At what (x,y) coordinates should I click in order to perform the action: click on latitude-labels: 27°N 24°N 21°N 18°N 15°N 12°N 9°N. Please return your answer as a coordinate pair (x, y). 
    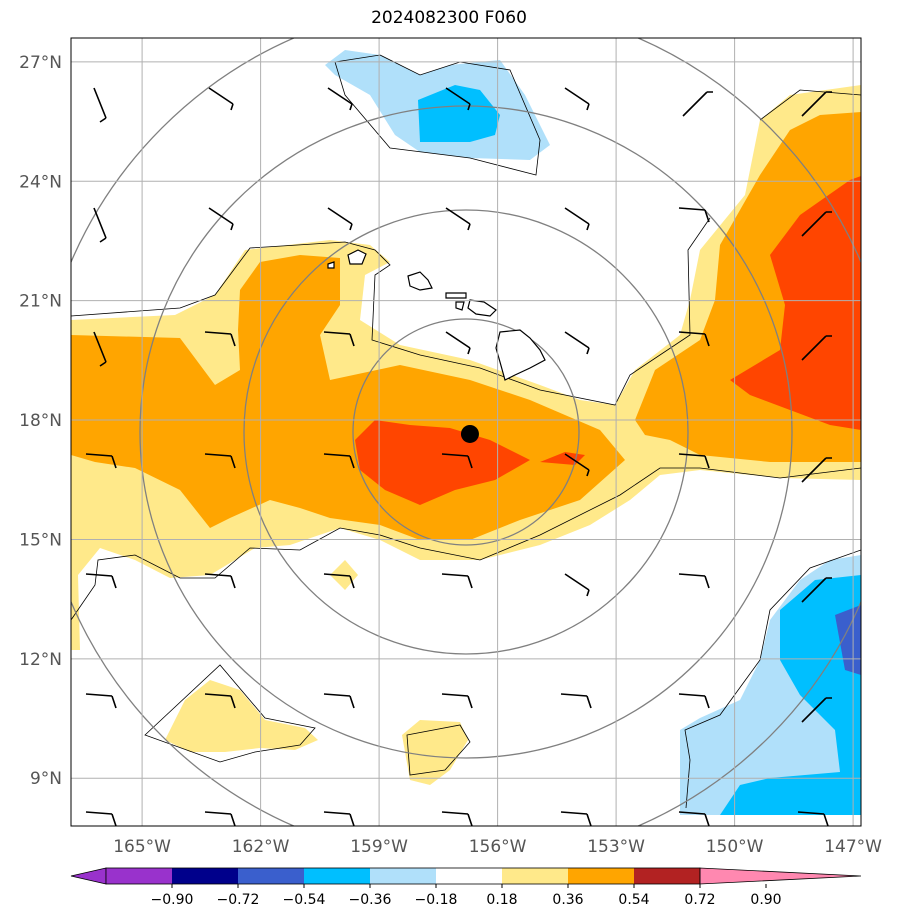
    Looking at the image, I should click on (40, 421).